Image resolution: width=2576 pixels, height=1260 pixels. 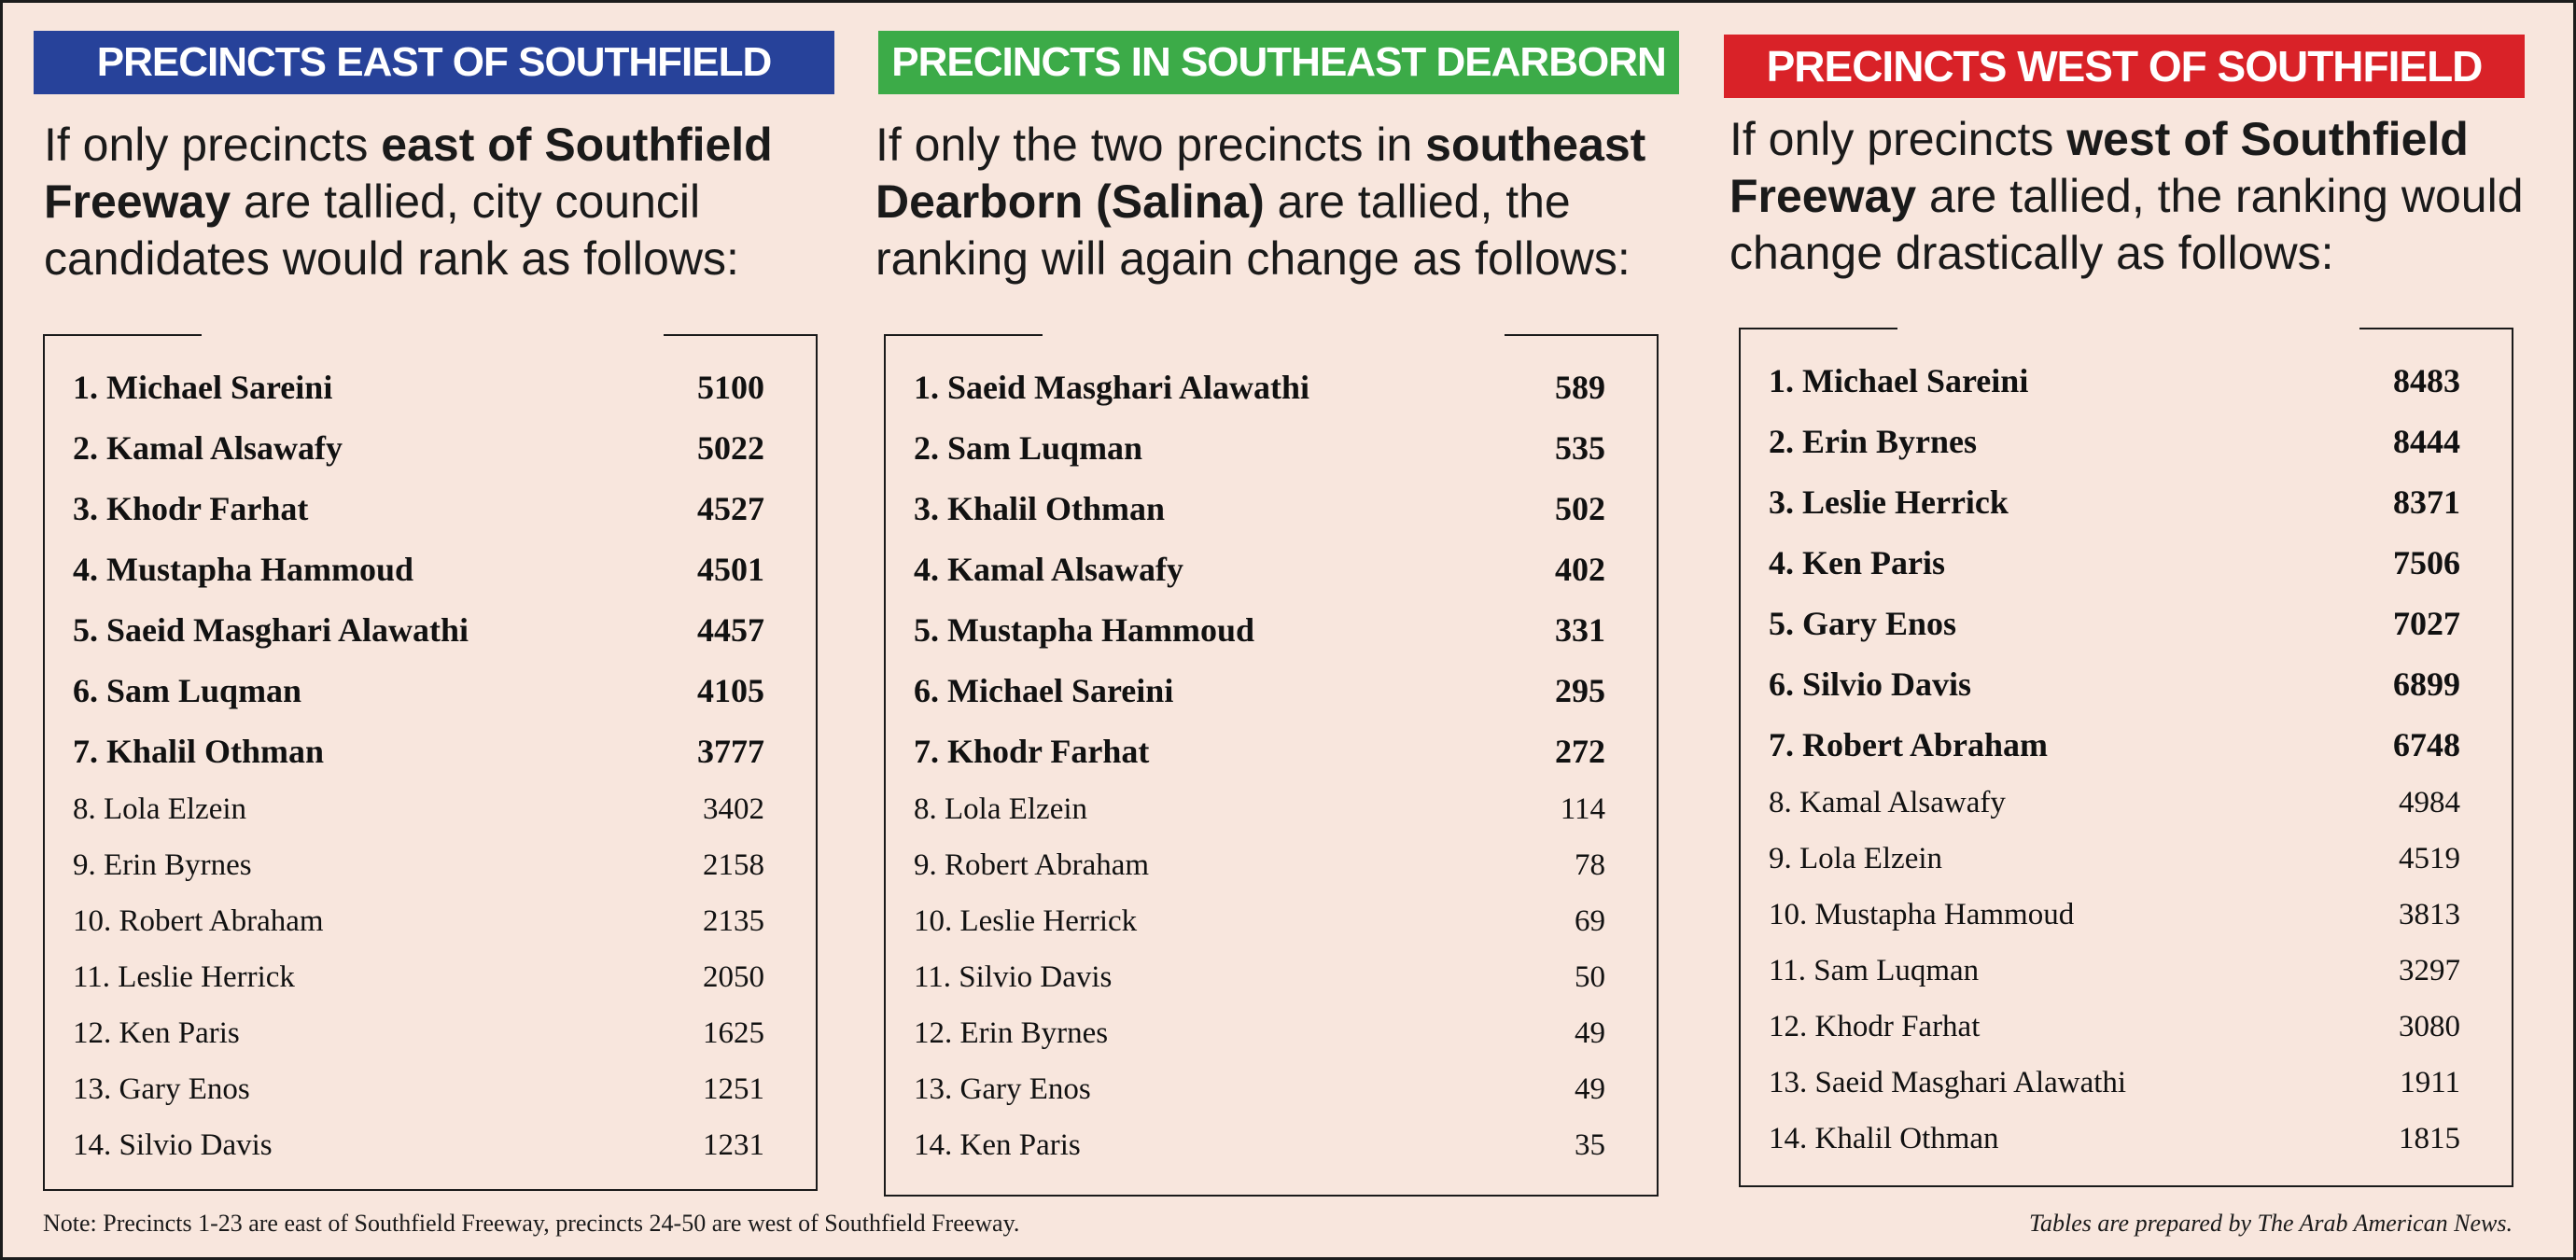 I want to click on vote-count: 402, so click(x=1580, y=569).